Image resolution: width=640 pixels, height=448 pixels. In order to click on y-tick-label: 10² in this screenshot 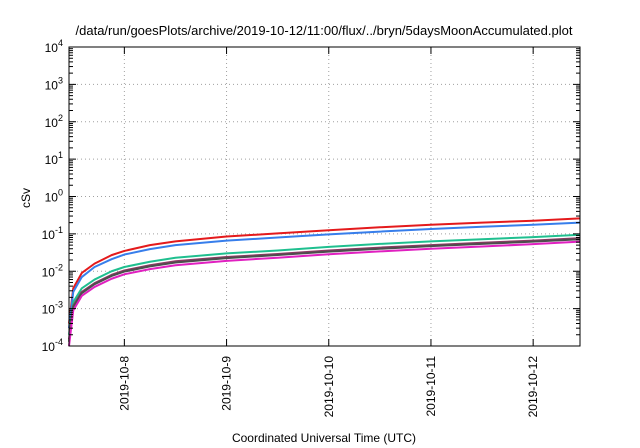, I will do `click(54, 121)`.